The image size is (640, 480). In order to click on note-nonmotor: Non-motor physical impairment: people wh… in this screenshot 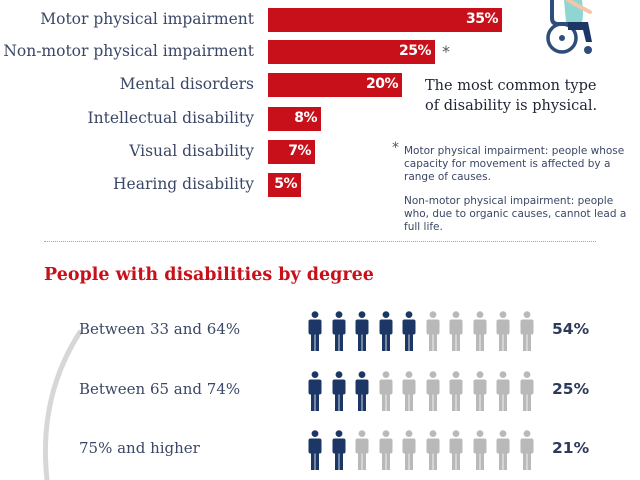, I will do `click(515, 214)`.